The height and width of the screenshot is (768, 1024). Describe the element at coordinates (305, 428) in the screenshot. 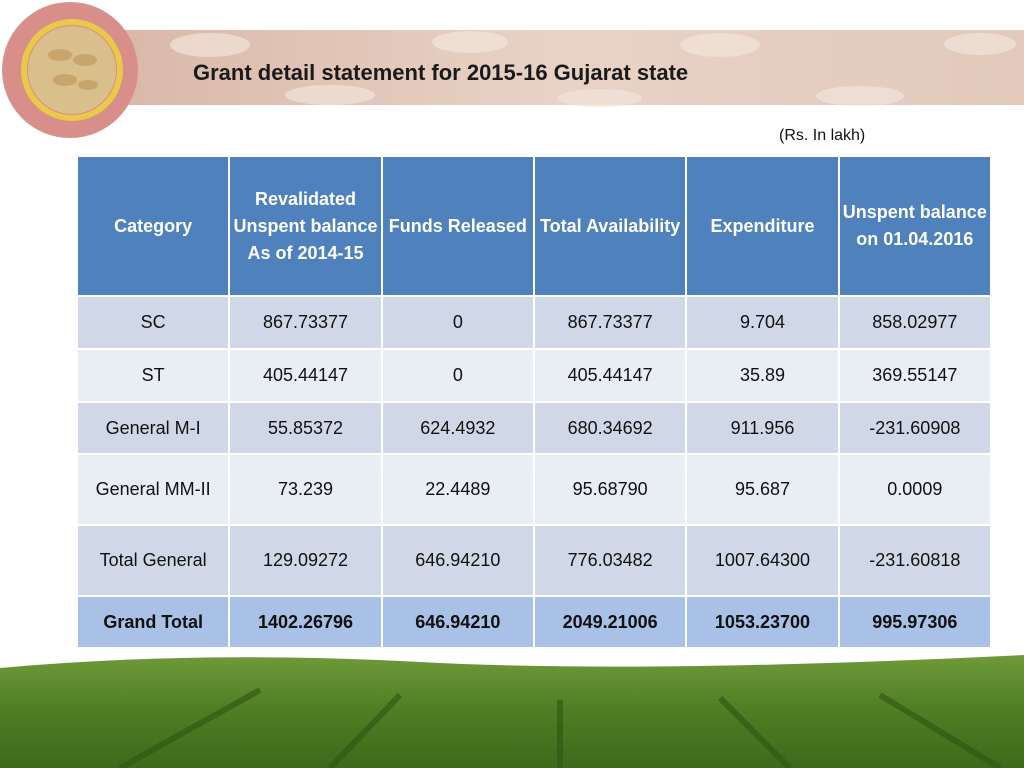

I see `cell: 55.85372` at that location.